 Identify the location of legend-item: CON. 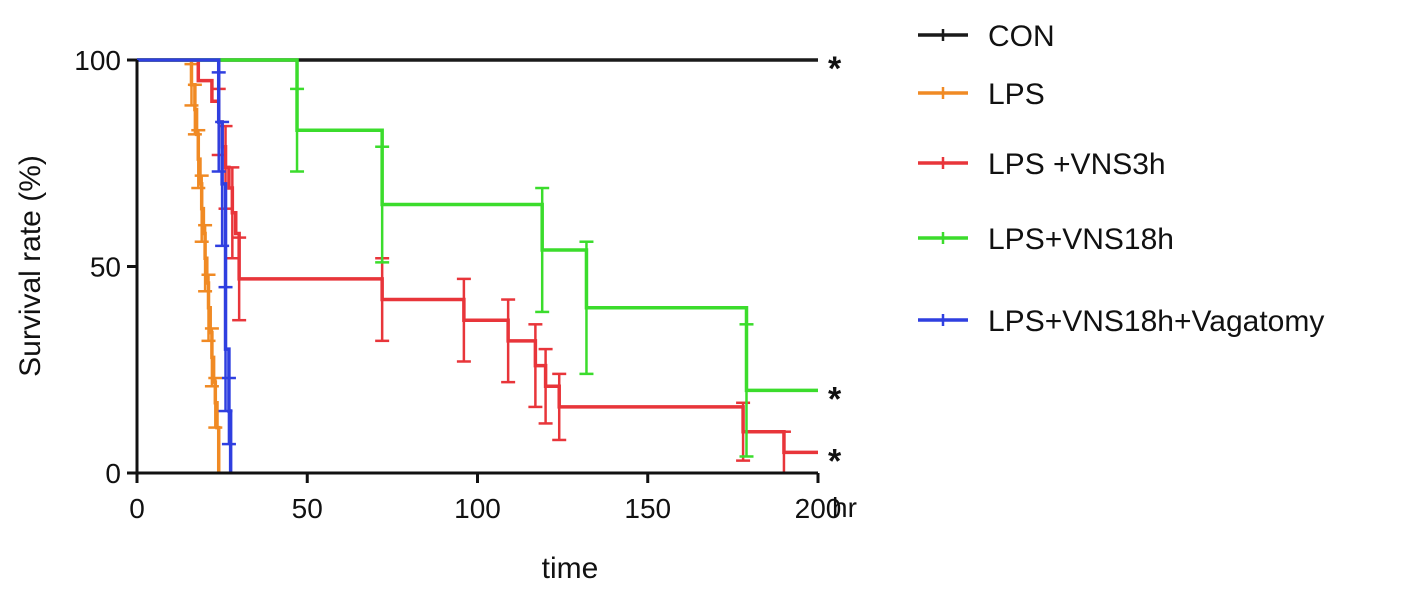
(986, 36).